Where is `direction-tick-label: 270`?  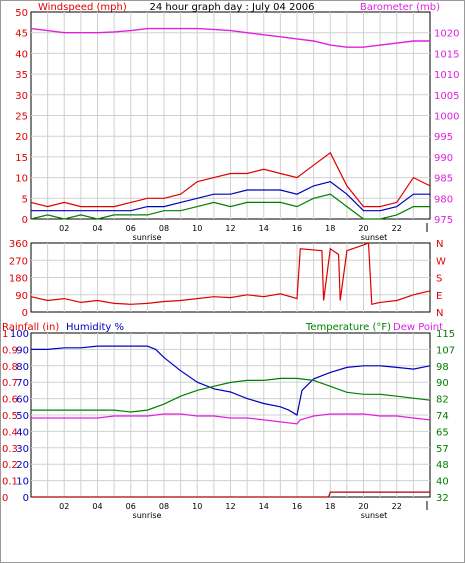 direction-tick-label: 270 is located at coordinates (18, 261).